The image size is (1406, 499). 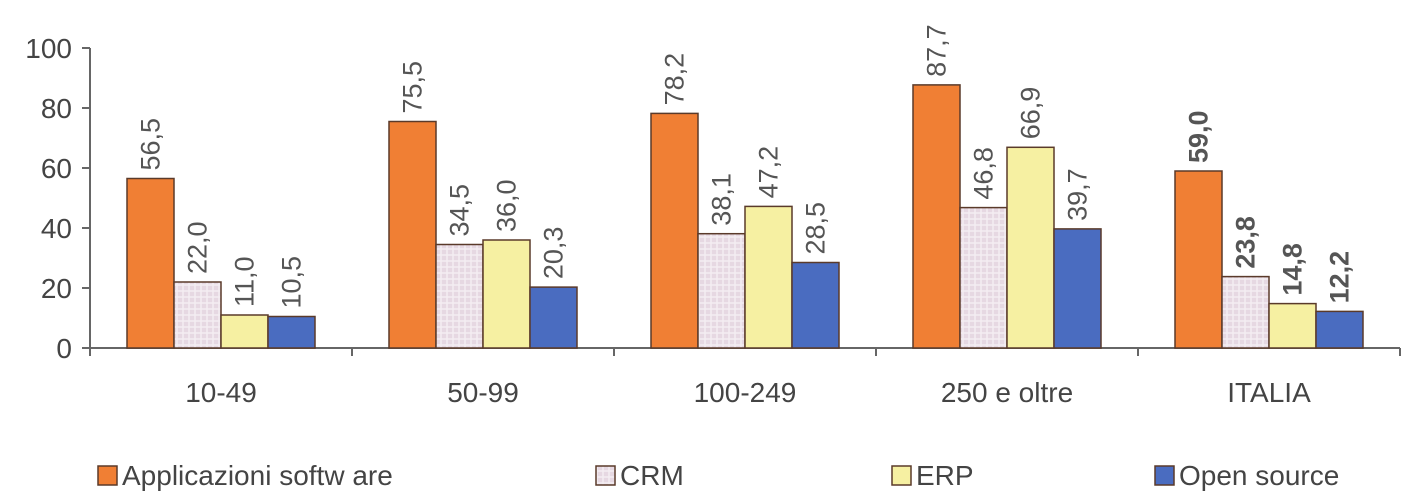 What do you see at coordinates (1259, 475) in the screenshot?
I see `legend-label-open-source: Open source` at bounding box center [1259, 475].